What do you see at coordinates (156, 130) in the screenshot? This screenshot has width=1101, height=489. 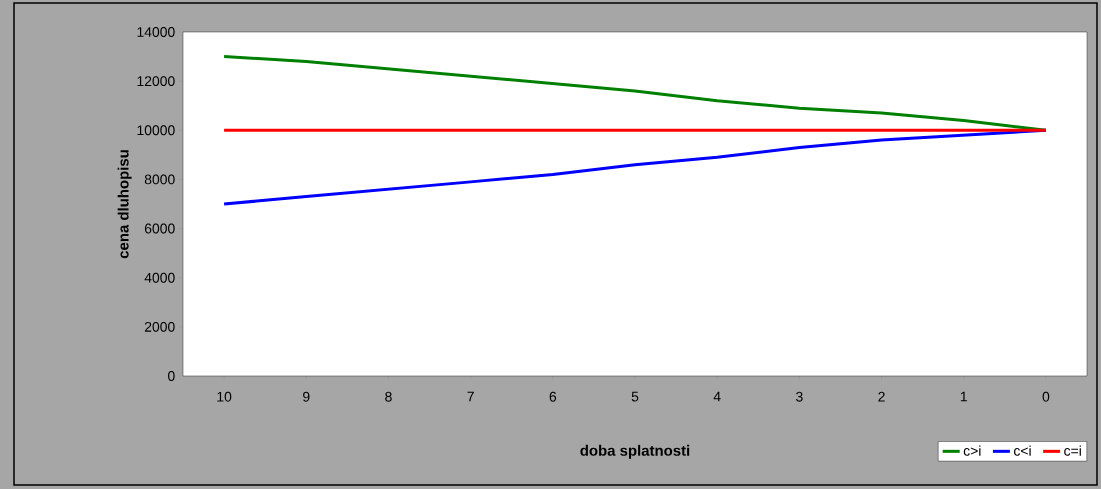 I see `y-tick-label: 10000` at bounding box center [156, 130].